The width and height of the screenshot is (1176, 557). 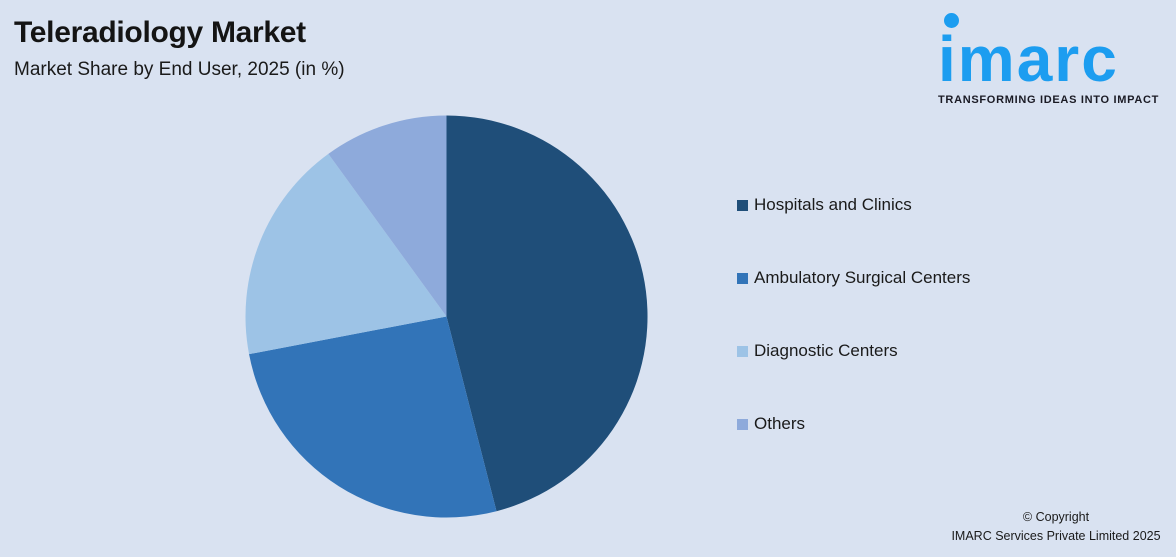 What do you see at coordinates (951, 20) in the screenshot?
I see `logo-dot-icon` at bounding box center [951, 20].